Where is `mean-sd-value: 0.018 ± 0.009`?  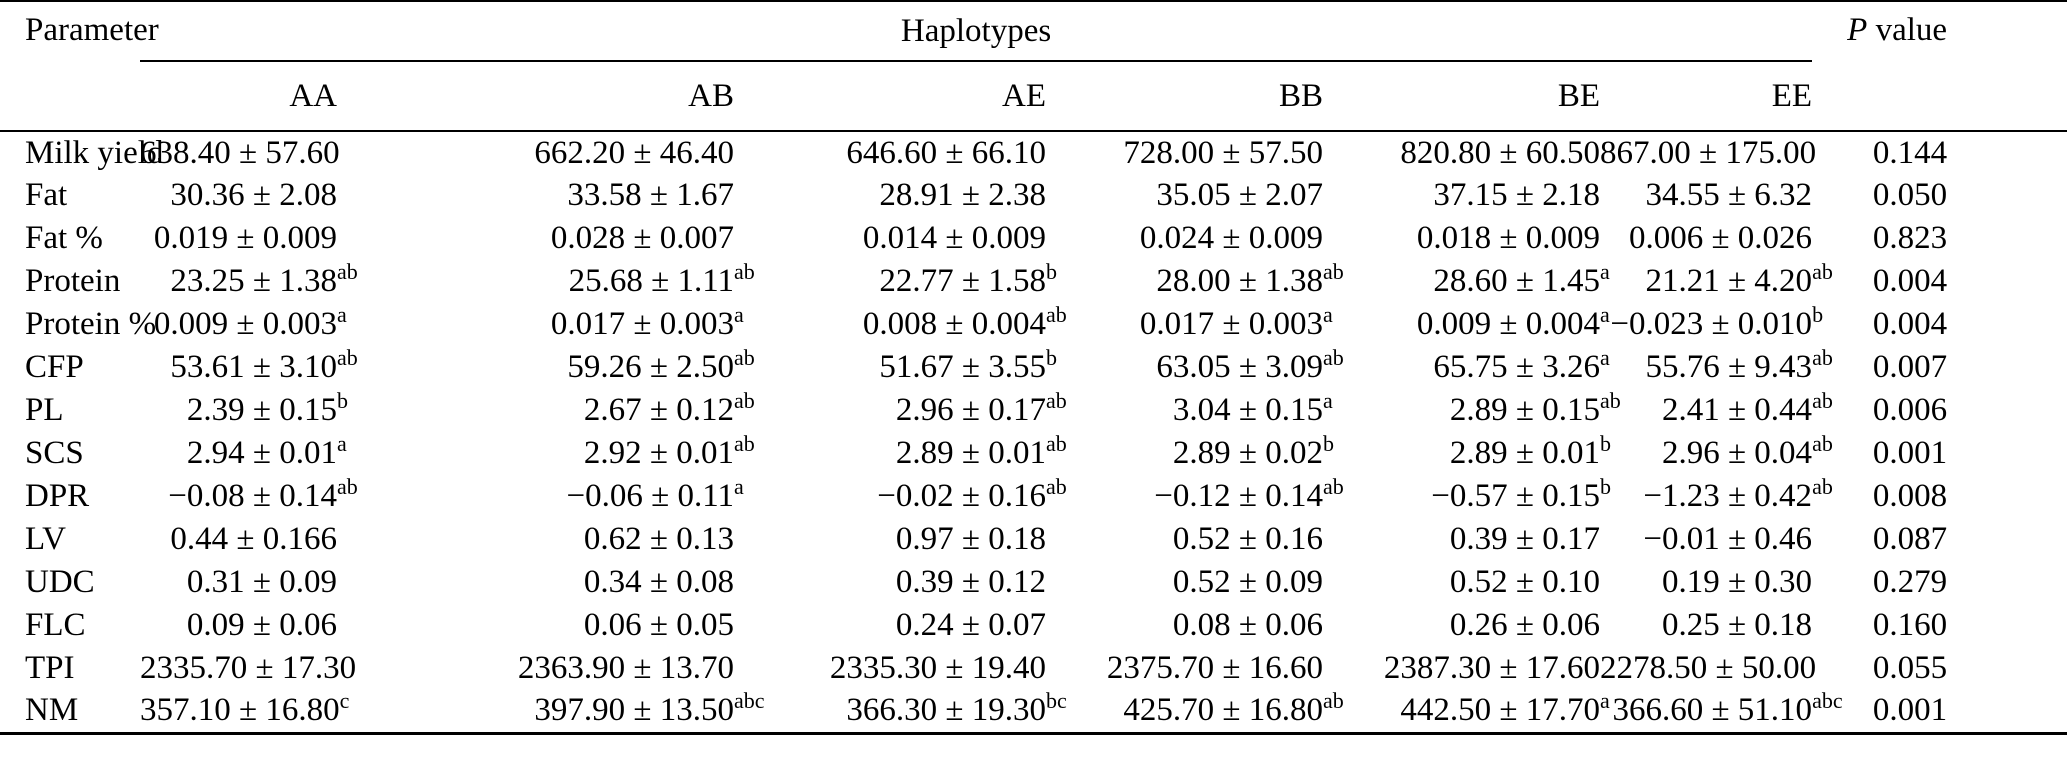
mean-sd-value: 0.018 ± 0.009 is located at coordinates (1508, 238).